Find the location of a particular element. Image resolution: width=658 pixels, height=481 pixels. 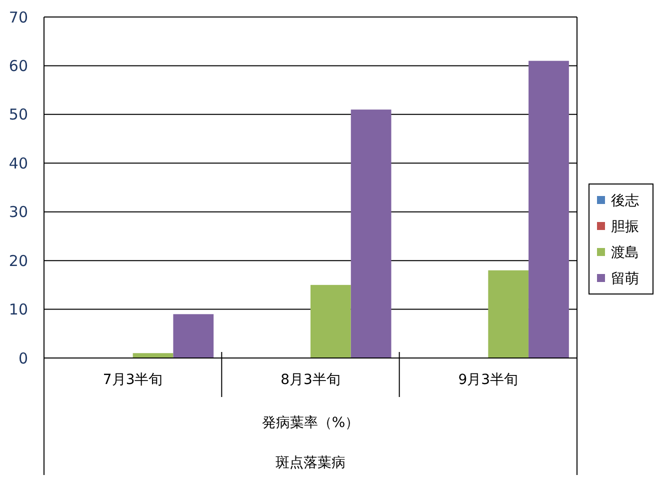

y-tick-label: 70 is located at coordinates (18, 17).